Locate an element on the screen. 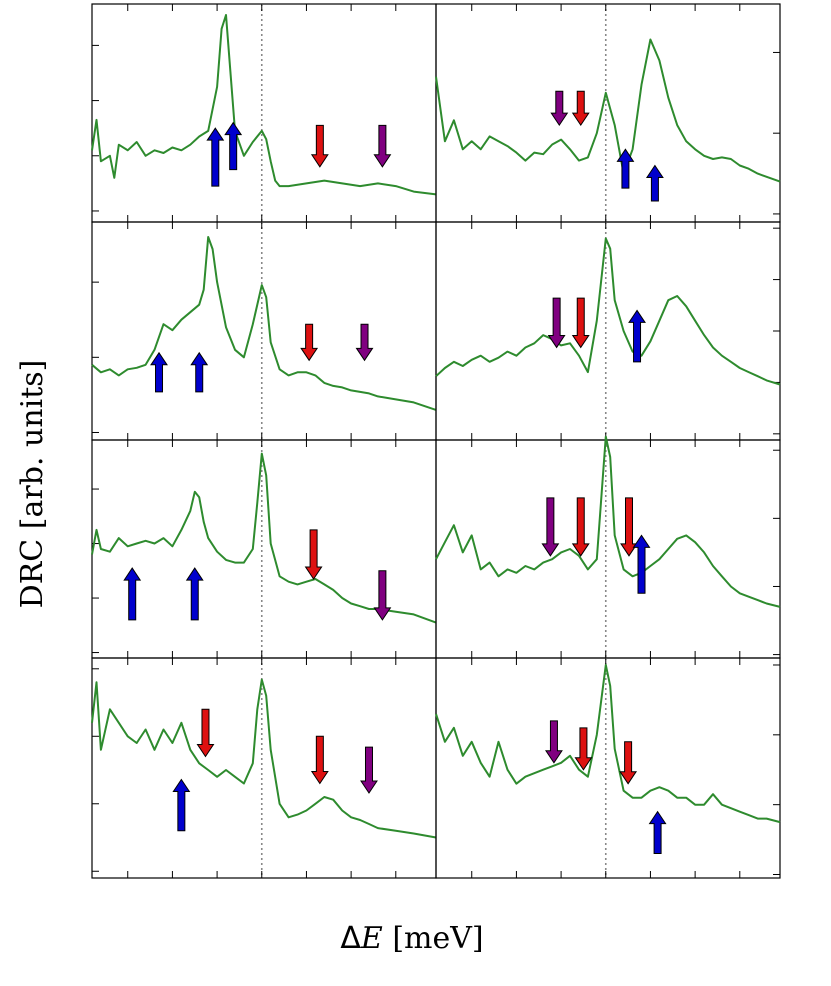 This screenshot has height=986, width=831. panel-e-b2-arrow is located at coordinates (382, 595).